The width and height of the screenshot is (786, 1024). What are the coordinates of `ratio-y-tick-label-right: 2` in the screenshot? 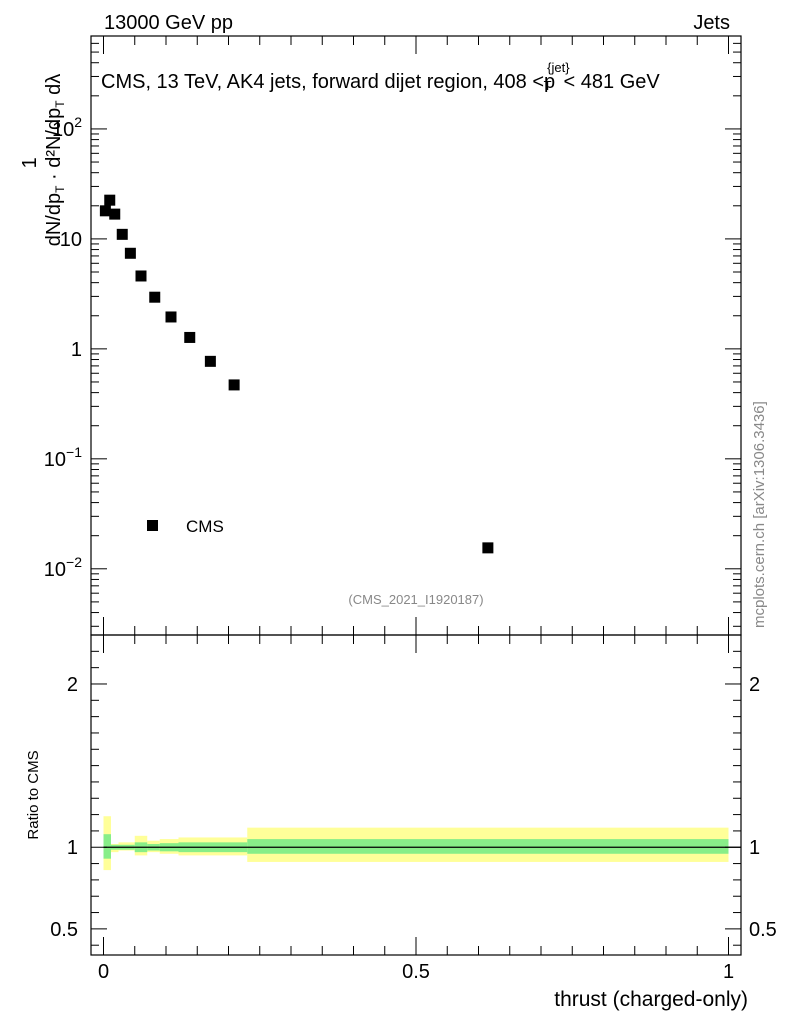 It's located at (754, 685).